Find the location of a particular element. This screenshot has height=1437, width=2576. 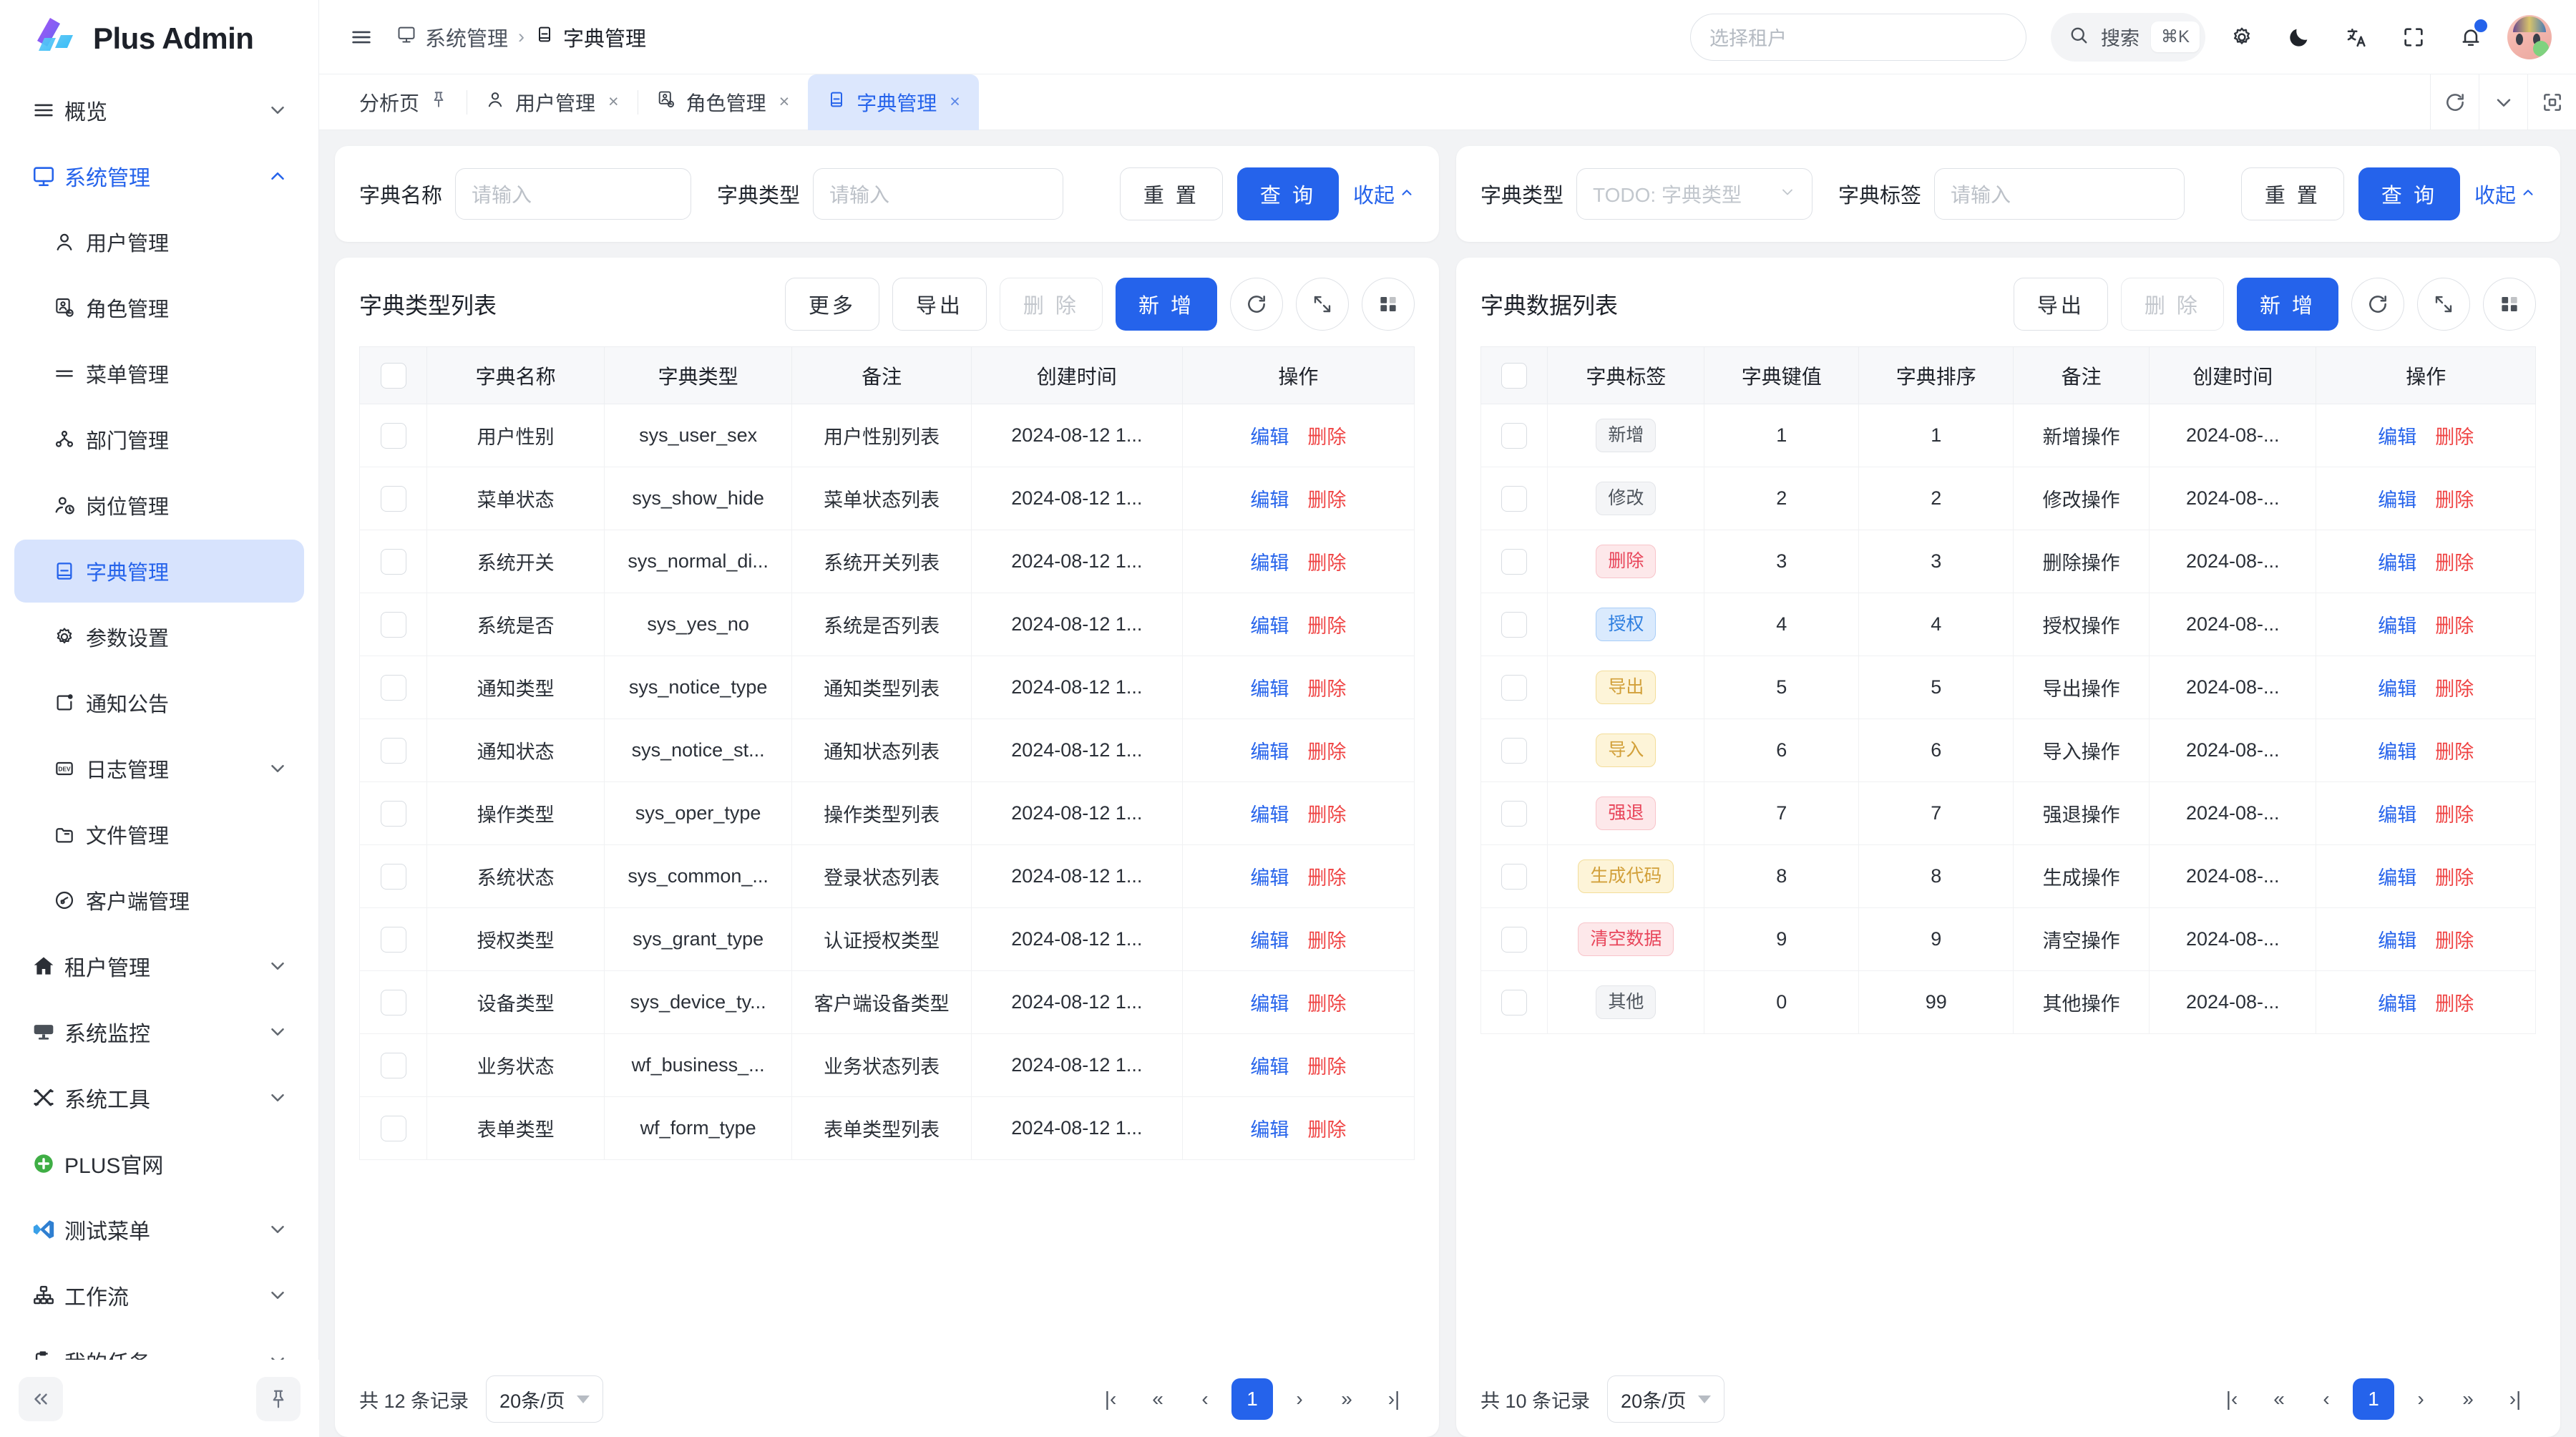

sidebar-item-file-management: 文件管理 is located at coordinates (159, 835).